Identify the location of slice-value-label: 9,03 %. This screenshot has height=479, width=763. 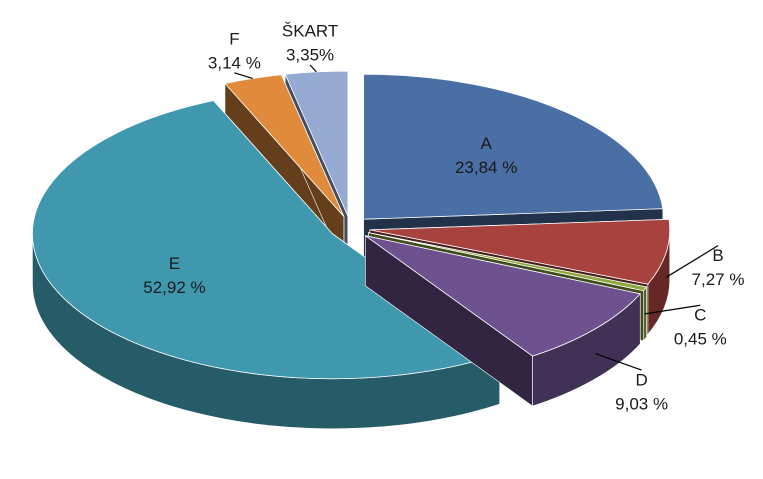
(641, 404).